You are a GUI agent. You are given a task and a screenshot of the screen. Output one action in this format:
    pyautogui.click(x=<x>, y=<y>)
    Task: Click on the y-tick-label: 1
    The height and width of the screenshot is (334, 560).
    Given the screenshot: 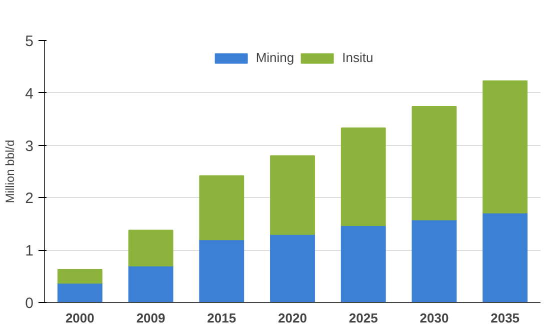 What is the action you would take?
    pyautogui.click(x=29, y=251)
    